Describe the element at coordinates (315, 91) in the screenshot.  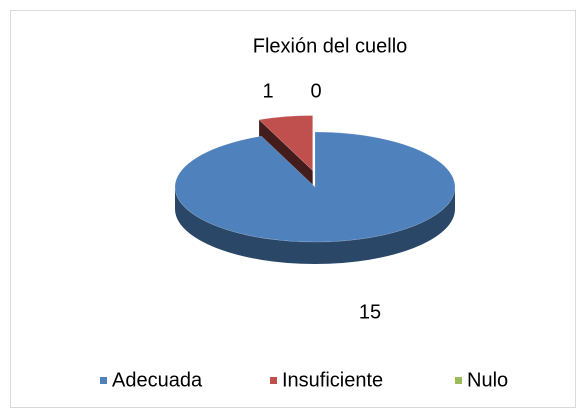
I see `data-label: 0` at that location.